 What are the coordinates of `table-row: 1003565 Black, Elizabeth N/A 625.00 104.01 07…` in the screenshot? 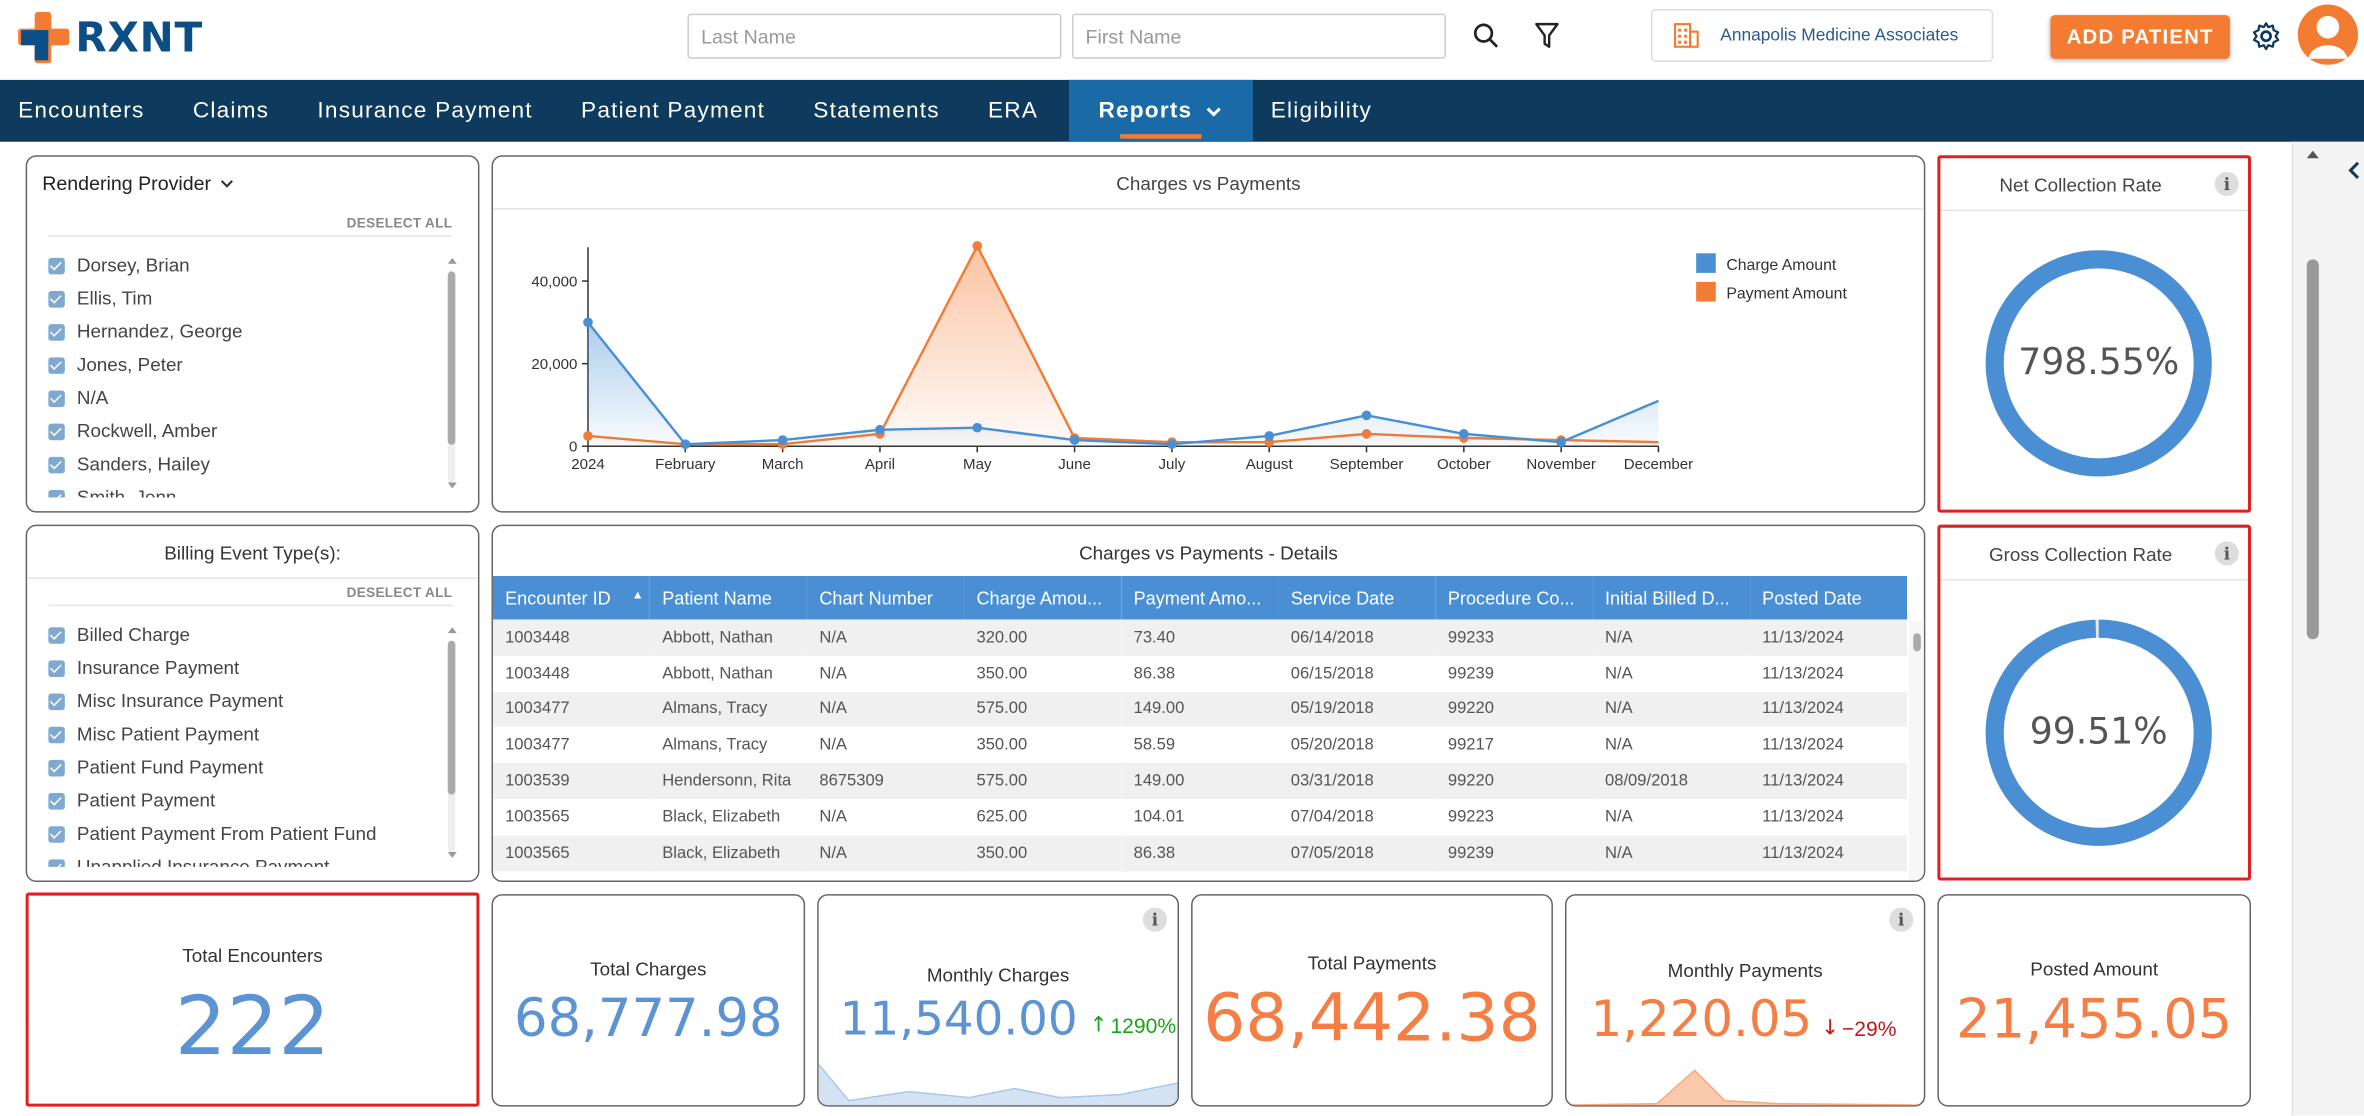 It's located at (1200, 817).